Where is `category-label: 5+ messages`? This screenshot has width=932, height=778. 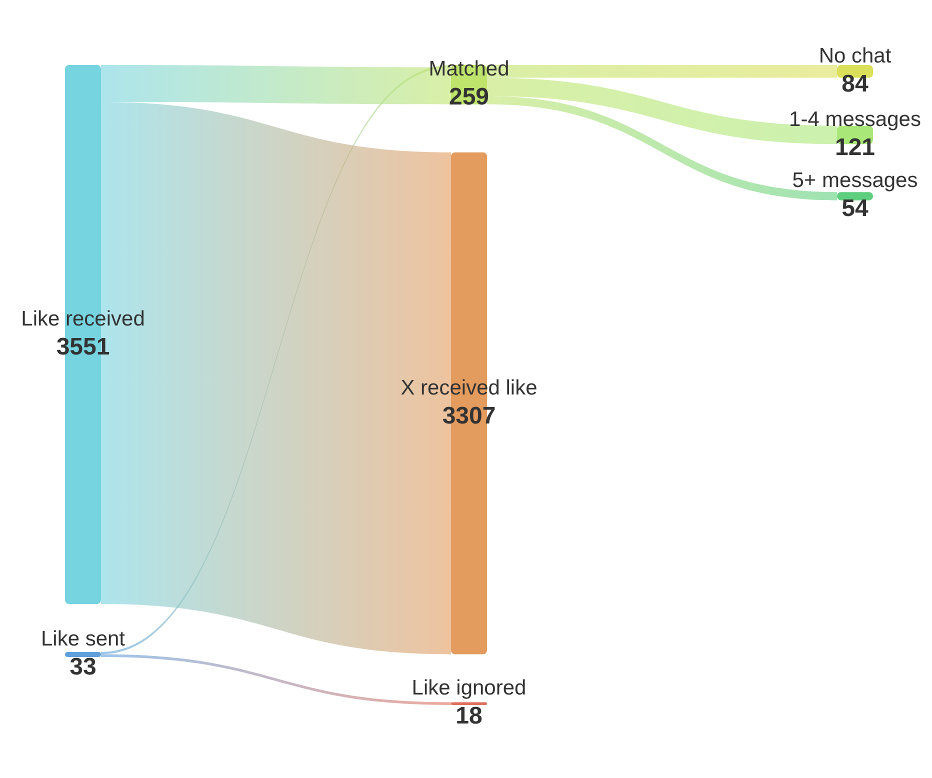
category-label: 5+ messages is located at coordinates (855, 180).